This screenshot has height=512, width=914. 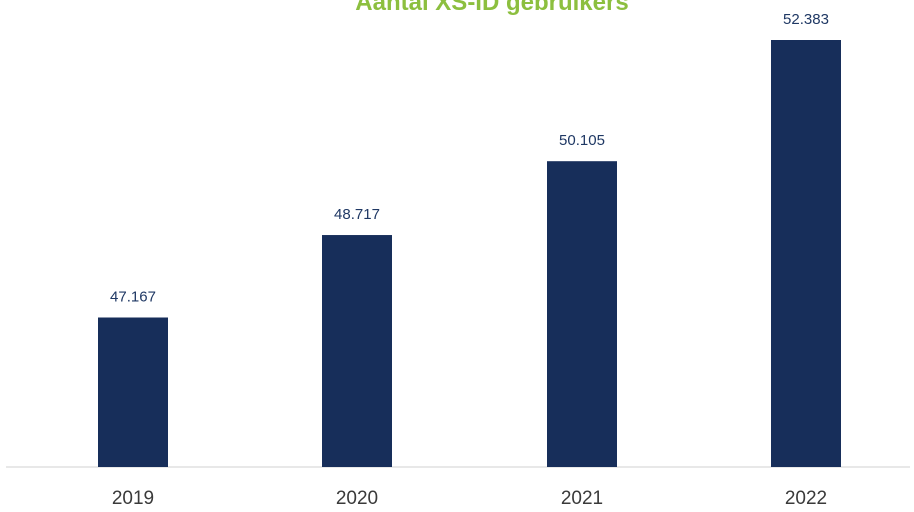 I want to click on bar-2021, so click(x=582, y=314).